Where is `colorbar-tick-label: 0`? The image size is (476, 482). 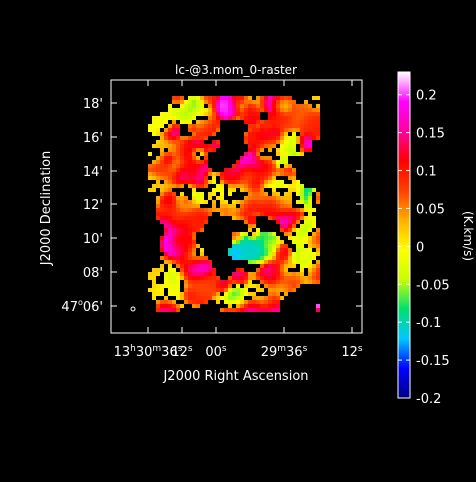 colorbar-tick-label: 0 is located at coordinates (420, 247).